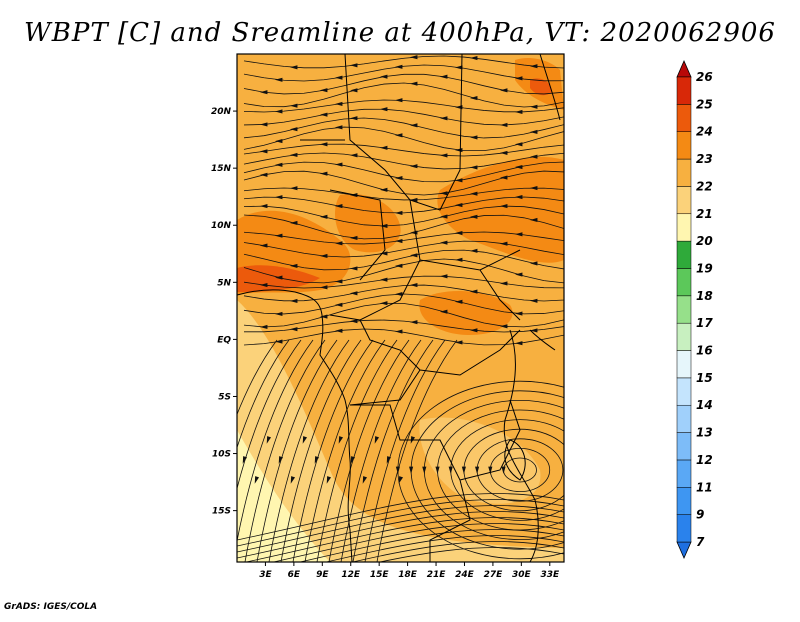 This screenshot has height=622, width=800. What do you see at coordinates (221, 455) in the screenshot?
I see `lat-tick-label: 10S` at bounding box center [221, 455].